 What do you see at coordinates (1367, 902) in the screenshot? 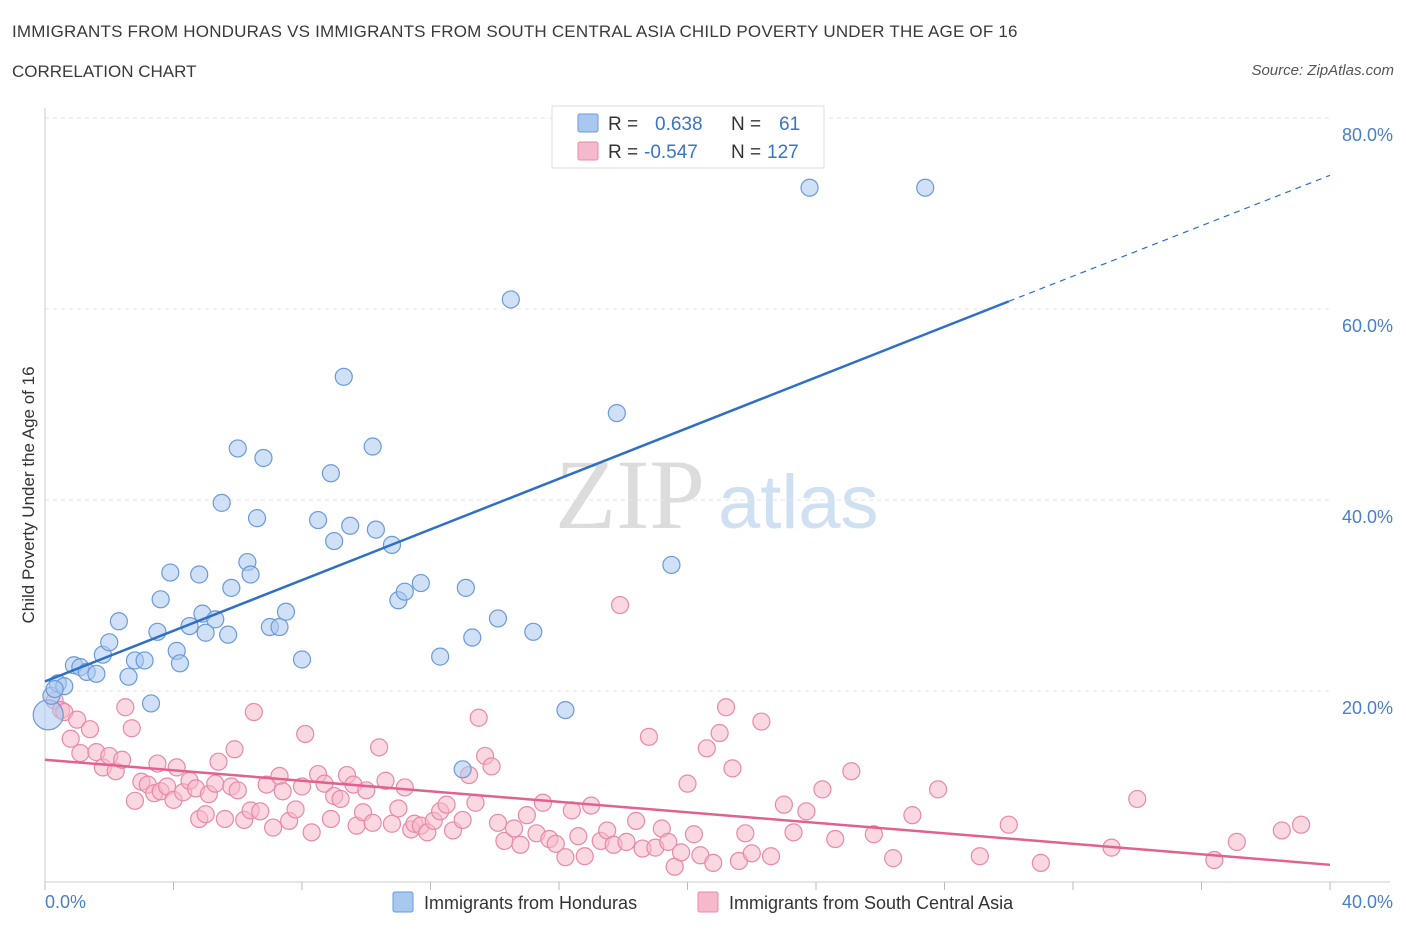
I see `x-tick-label-1: 40.0%` at bounding box center [1367, 902].